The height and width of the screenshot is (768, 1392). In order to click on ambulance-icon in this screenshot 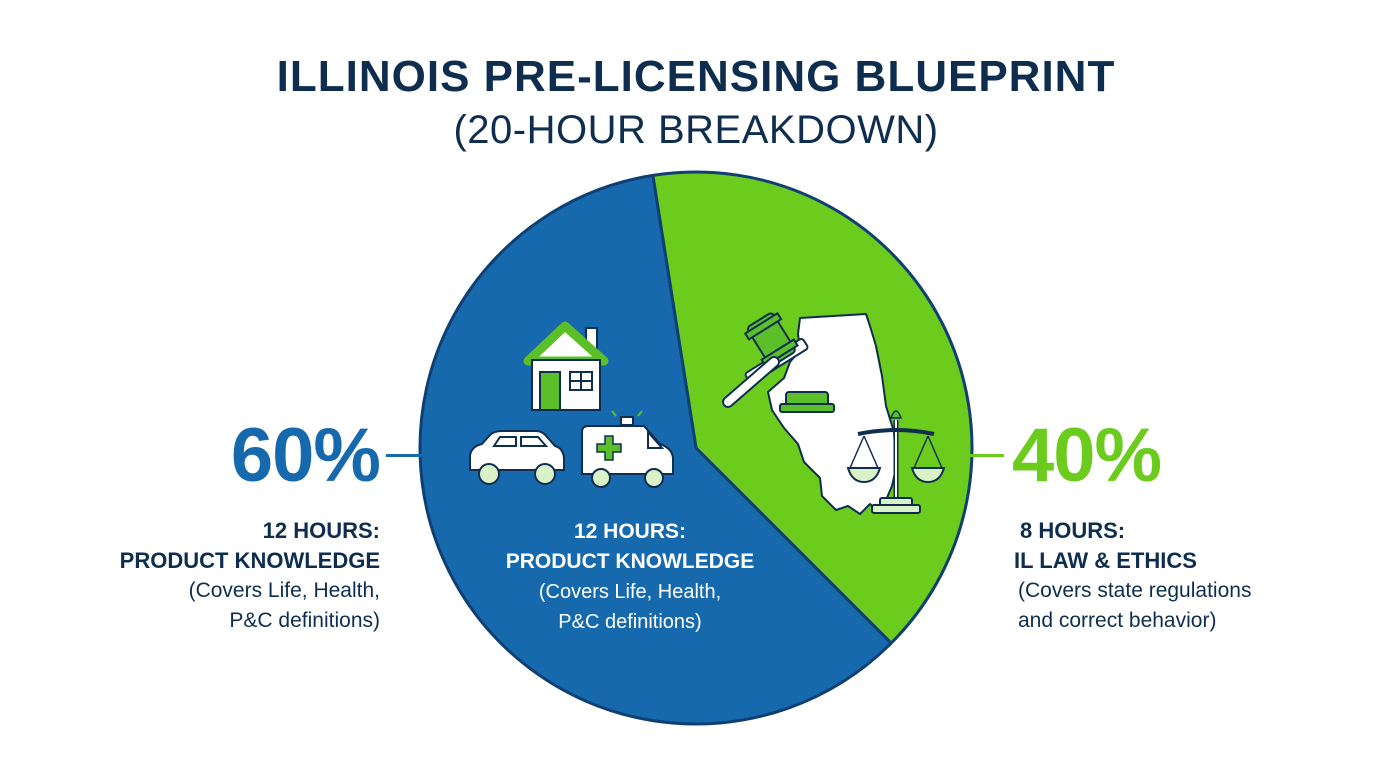, I will do `click(627, 449)`.